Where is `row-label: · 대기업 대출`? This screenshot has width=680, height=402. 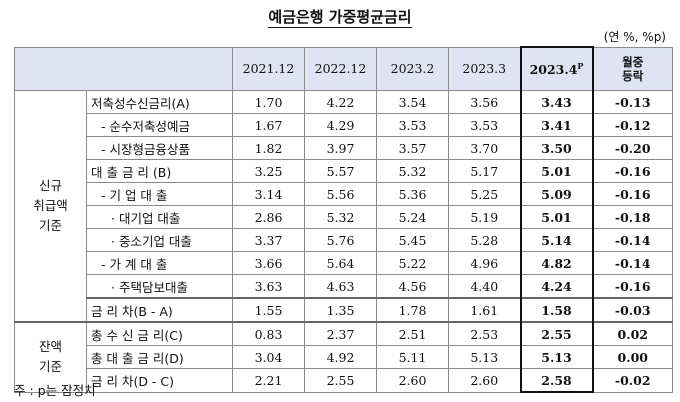 row-label: · 대기업 대출 is located at coordinates (159, 217).